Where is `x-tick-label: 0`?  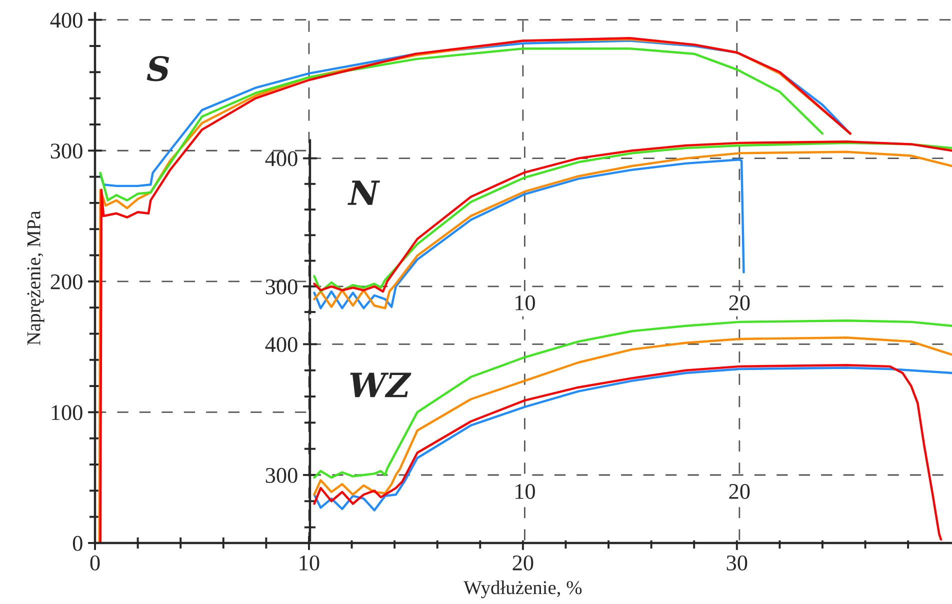
x-tick-label: 0 is located at coordinates (95, 562).